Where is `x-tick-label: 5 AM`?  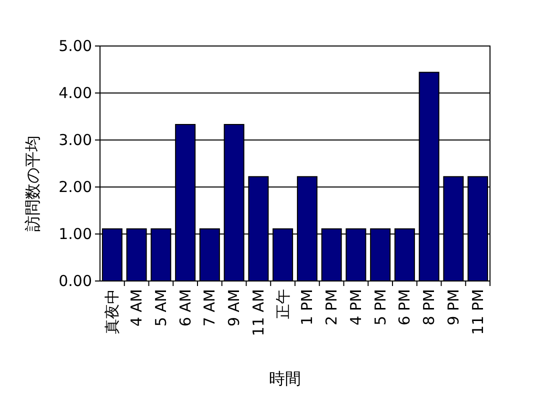
x-tick-label: 5 AM is located at coordinates (161, 308).